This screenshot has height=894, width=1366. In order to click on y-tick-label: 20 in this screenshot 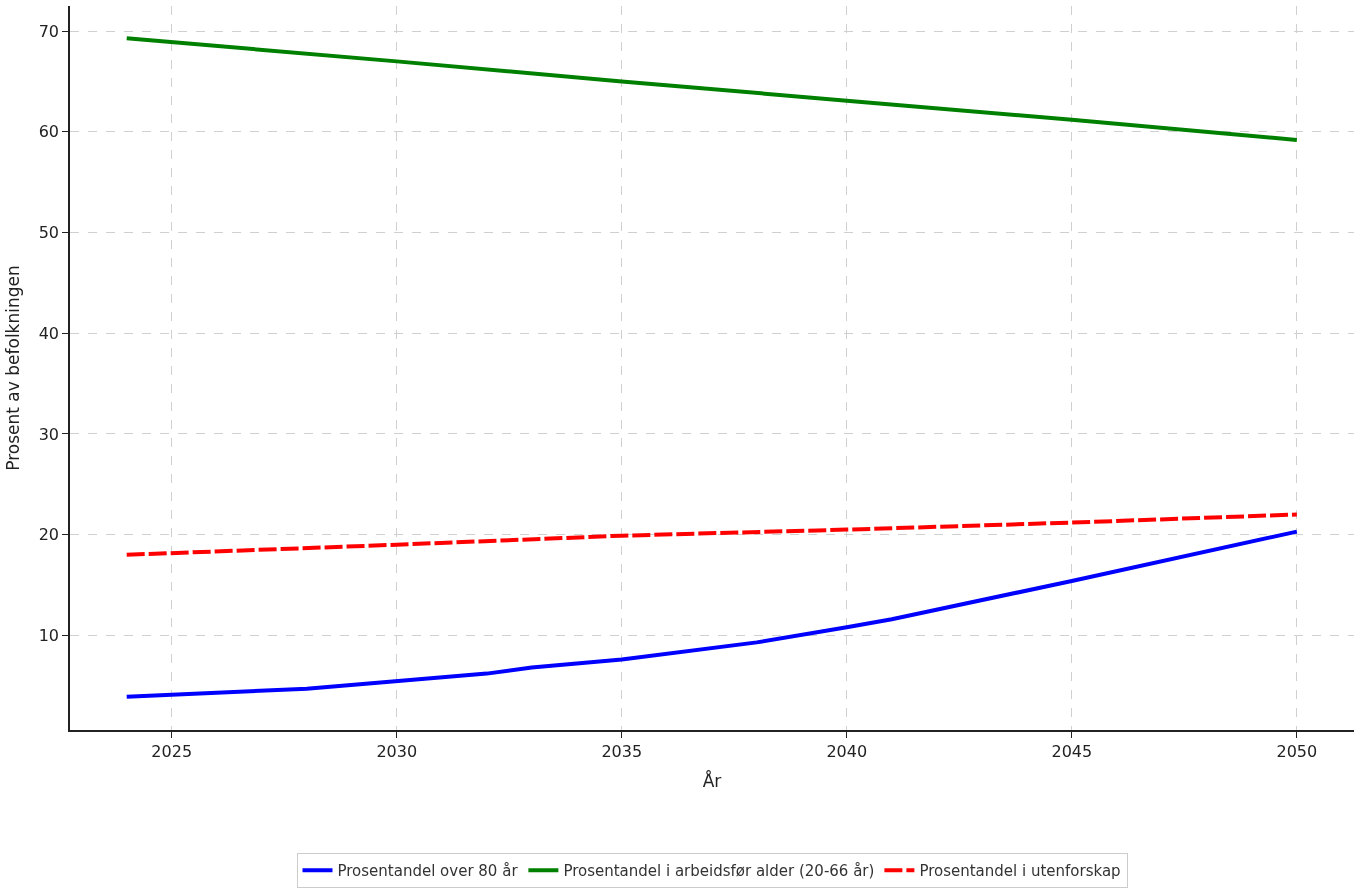, I will do `click(49, 535)`.